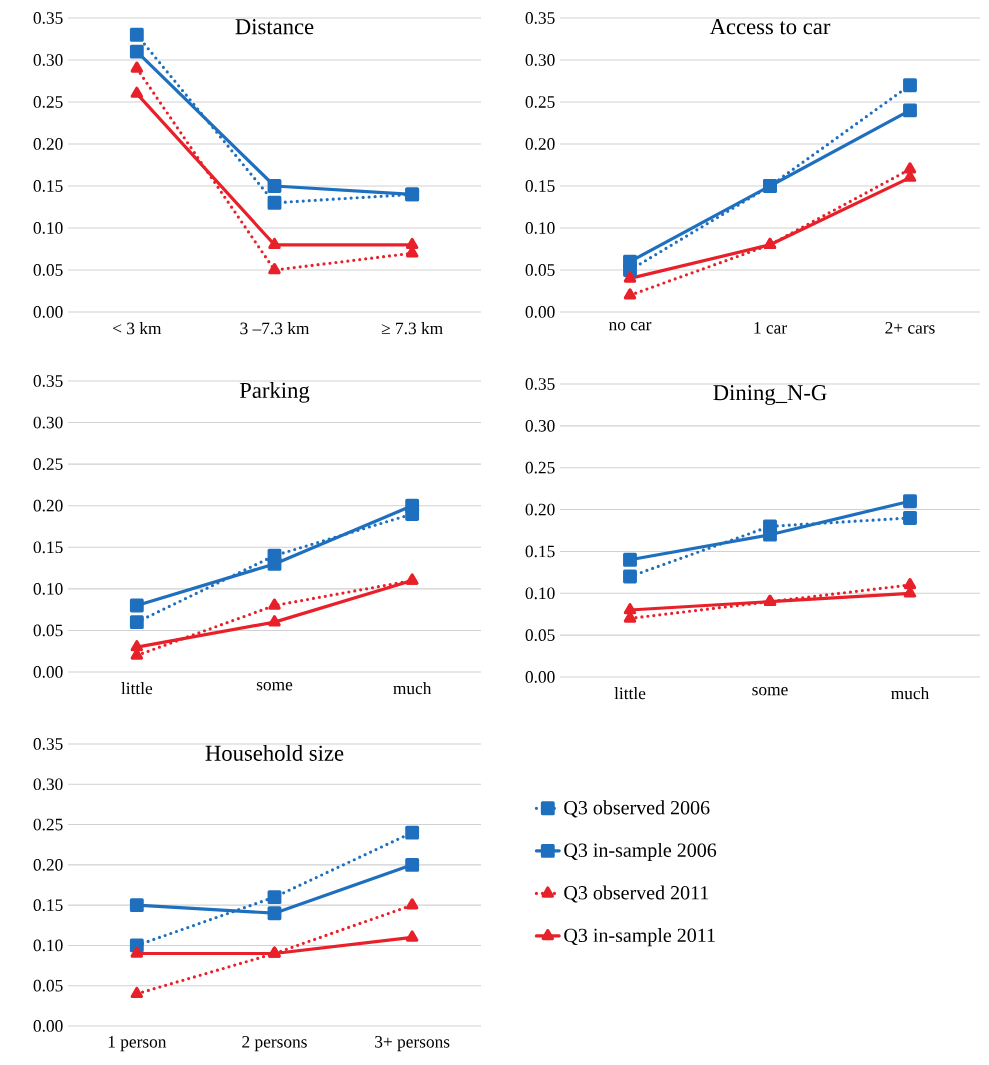 The image size is (989, 1065). I want to click on x-tick-label: 1 person, so click(137, 1044).